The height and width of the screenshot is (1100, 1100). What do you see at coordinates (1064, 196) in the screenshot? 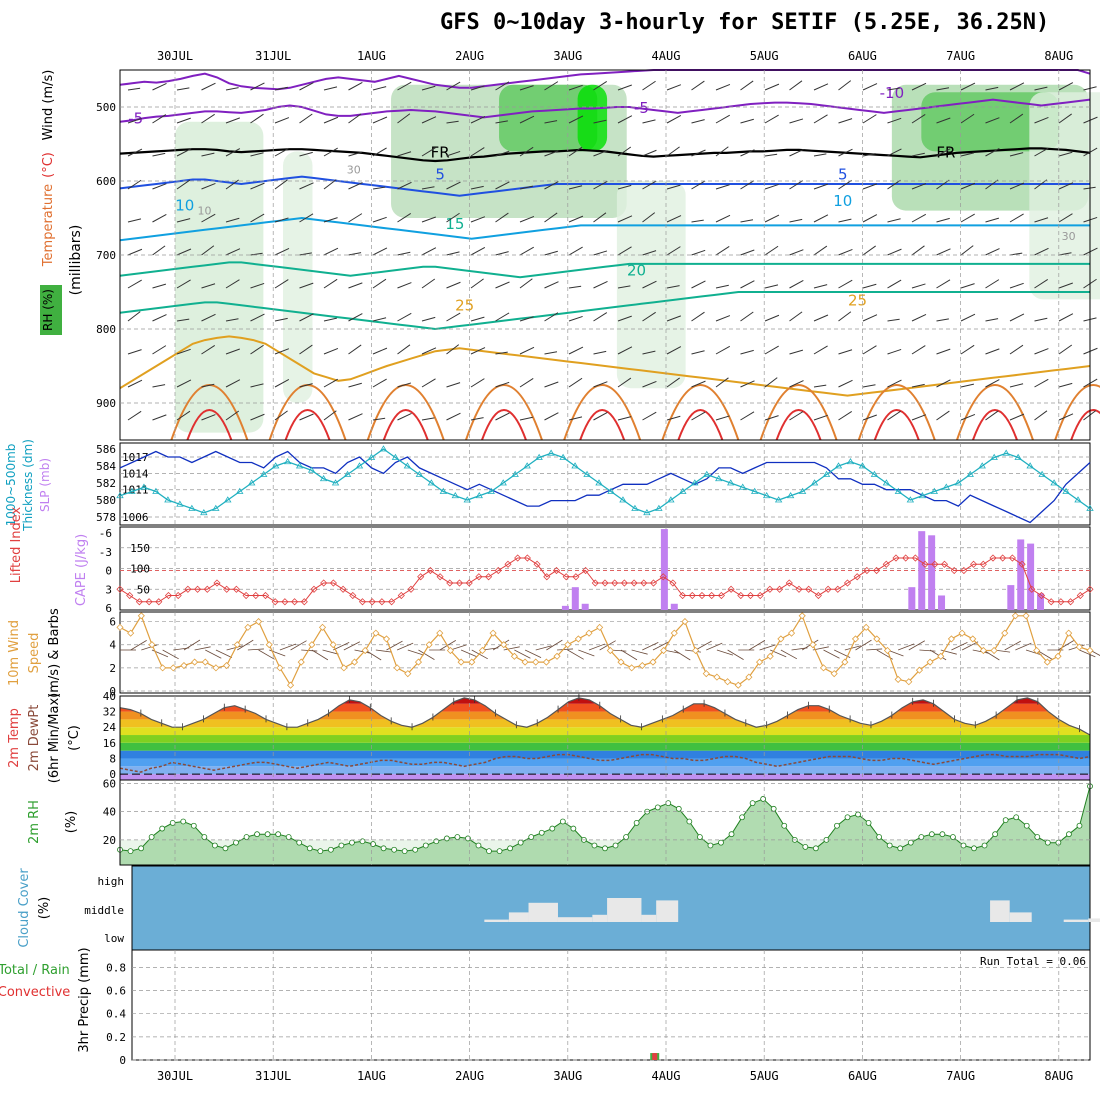
I see `rh-shading` at bounding box center [1064, 196].